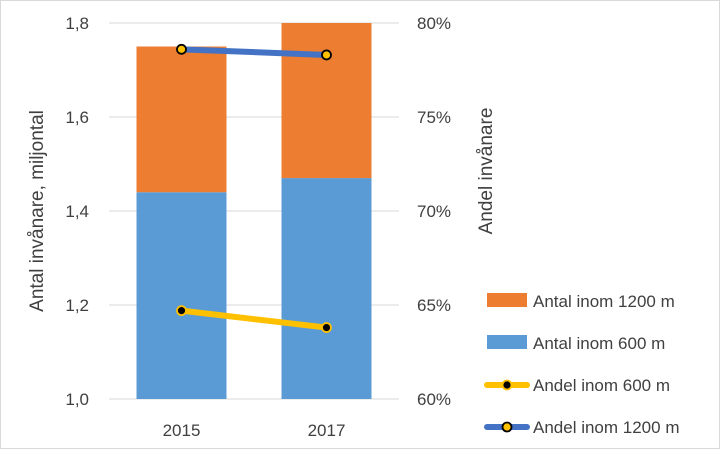  What do you see at coordinates (77, 117) in the screenshot?
I see `y-tick-label: 1,6` at bounding box center [77, 117].